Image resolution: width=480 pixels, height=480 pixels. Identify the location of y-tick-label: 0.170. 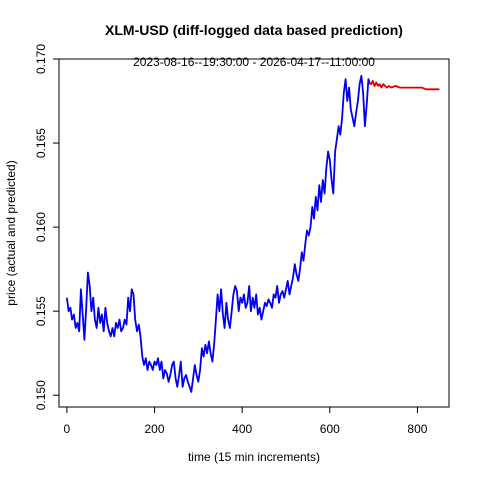
(41, 59).